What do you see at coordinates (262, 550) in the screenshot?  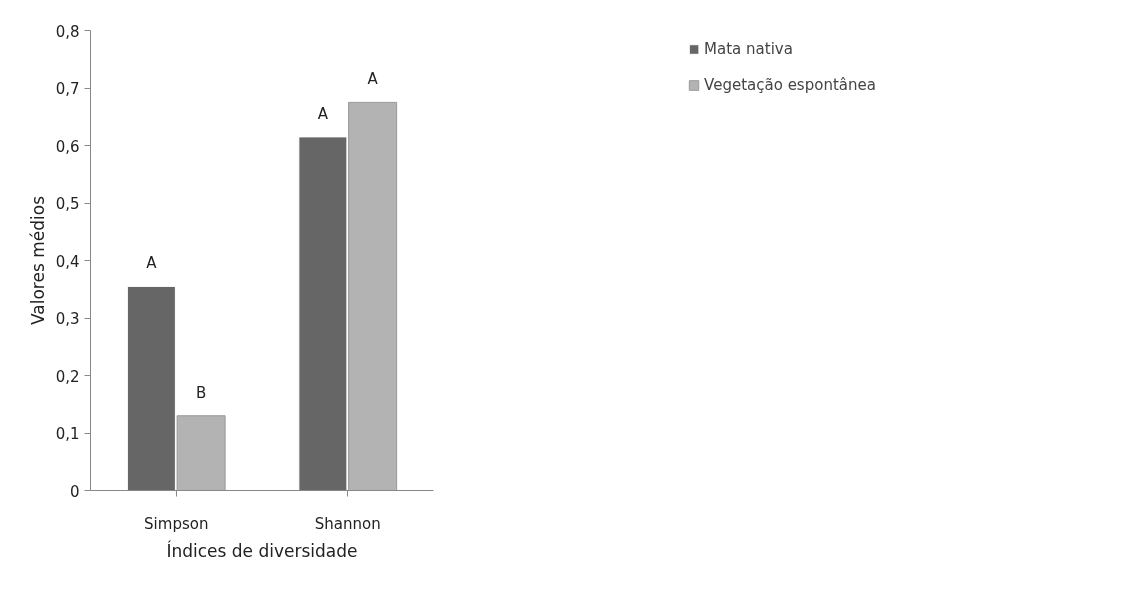 I see `x-axis-title: Índices de diversidade` at bounding box center [262, 550].